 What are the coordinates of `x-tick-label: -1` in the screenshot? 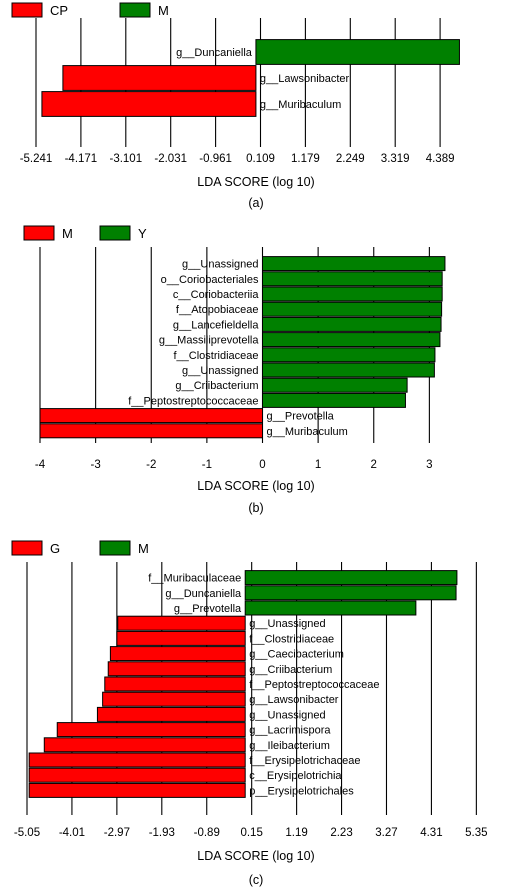 It's located at (207, 465).